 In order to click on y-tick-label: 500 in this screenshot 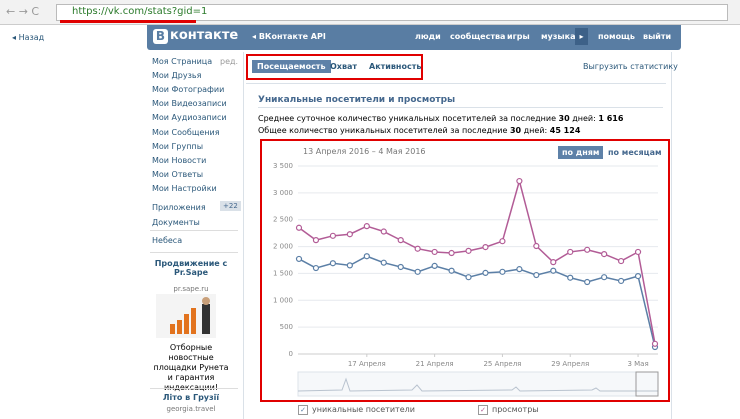, I will do `click(286, 327)`.